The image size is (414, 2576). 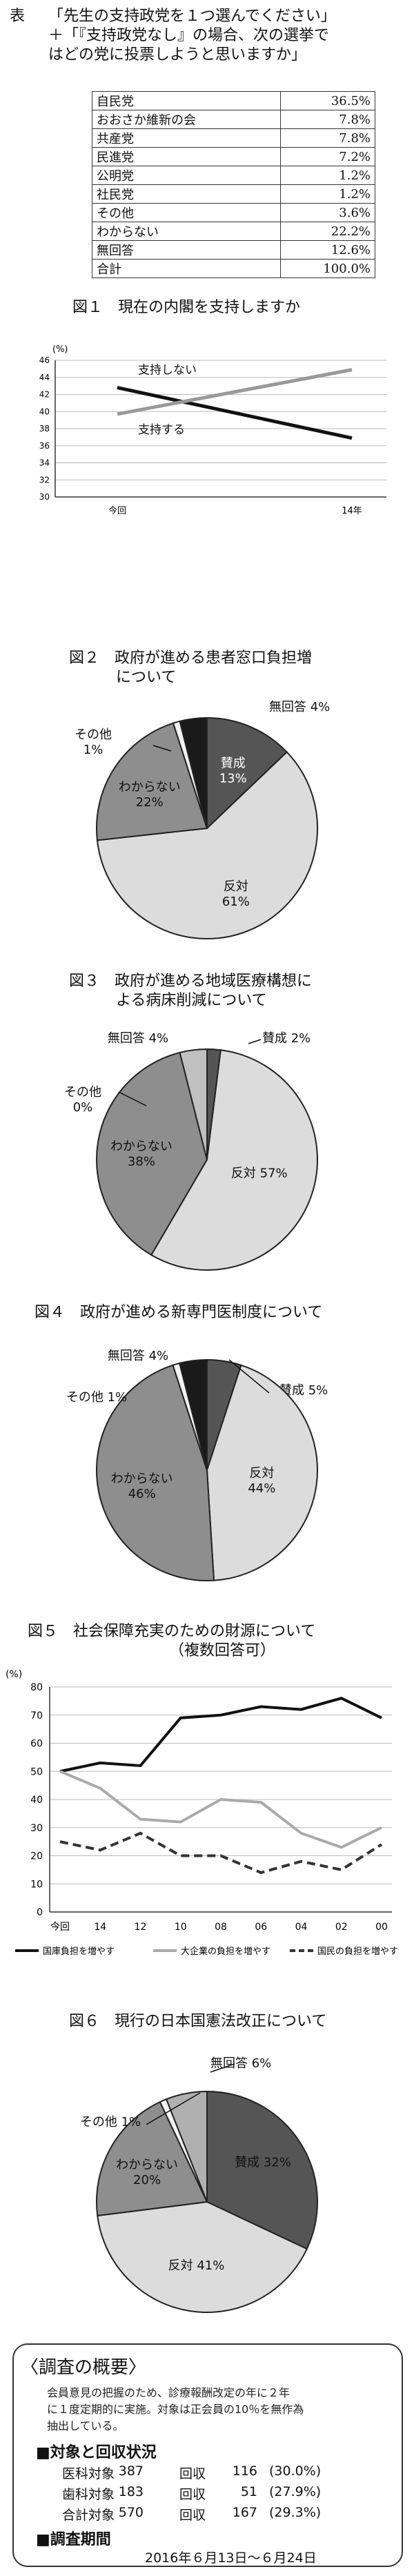 What do you see at coordinates (327, 156) in the screenshot?
I see `party-value: 7.2%` at bounding box center [327, 156].